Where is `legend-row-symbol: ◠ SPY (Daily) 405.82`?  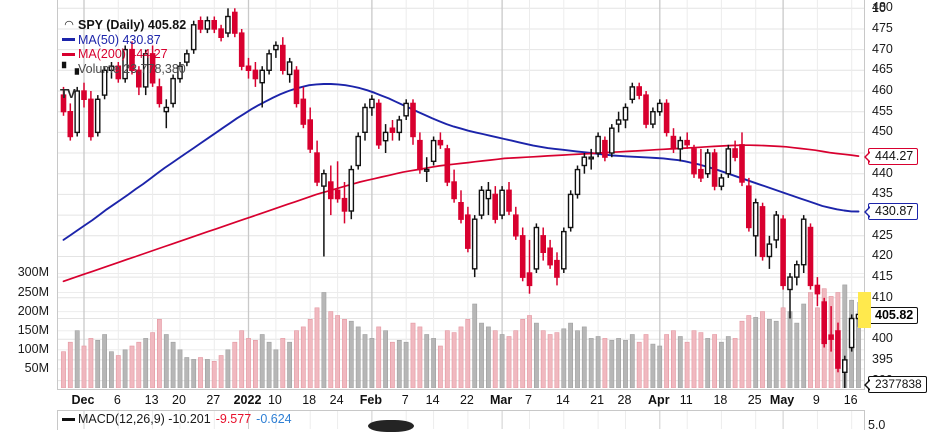
legend-row-symbol: ◠ SPY (Daily) 405.82 is located at coordinates (124, 25).